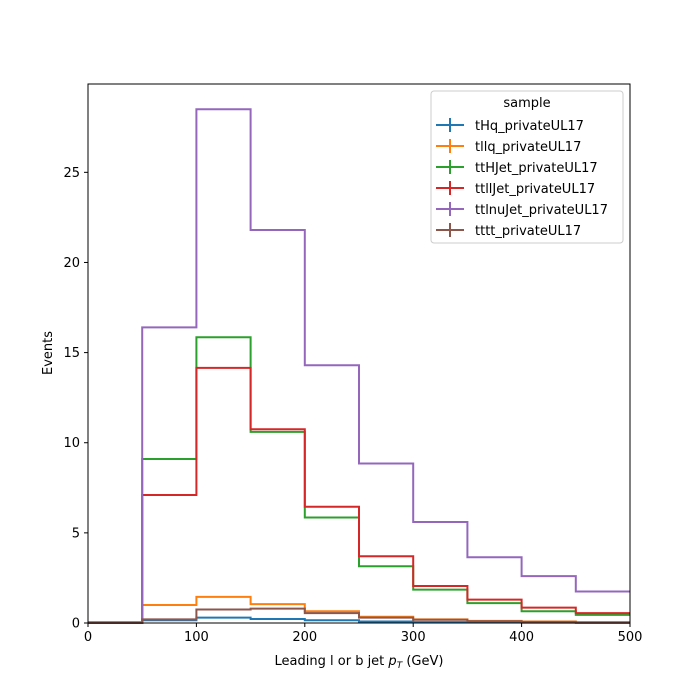 This screenshot has width=700, height=700. I want to click on legend-entry-ttHJet_privateUL17: ttHJet_privateUL17, so click(517, 168).